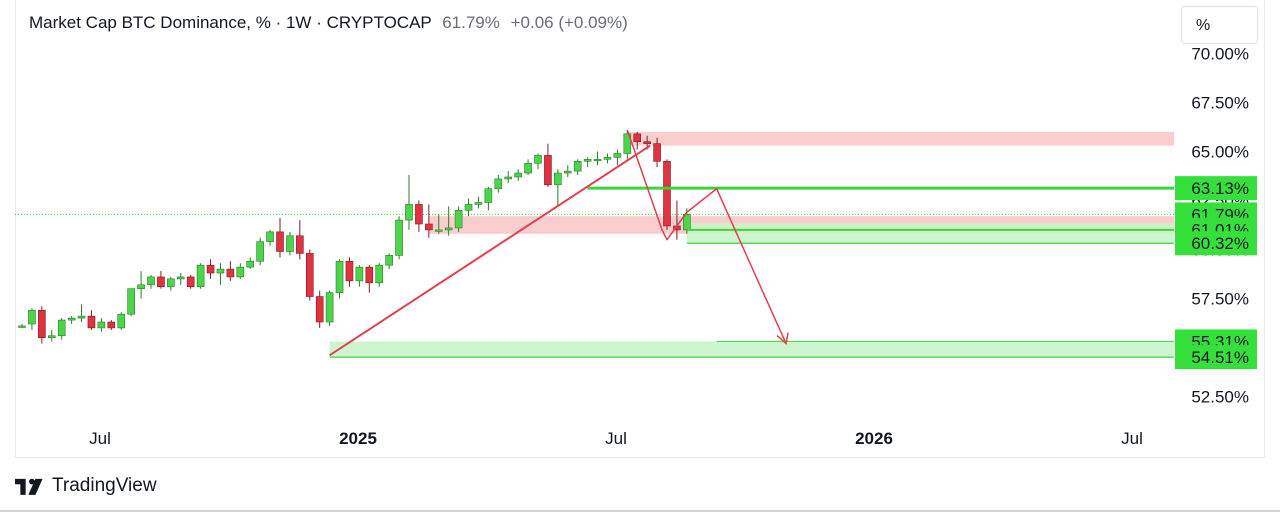 The height and width of the screenshot is (514, 1280). What do you see at coordinates (569, 22) in the screenshot?
I see `change-value: +0.06 (+0.09%)` at bounding box center [569, 22].